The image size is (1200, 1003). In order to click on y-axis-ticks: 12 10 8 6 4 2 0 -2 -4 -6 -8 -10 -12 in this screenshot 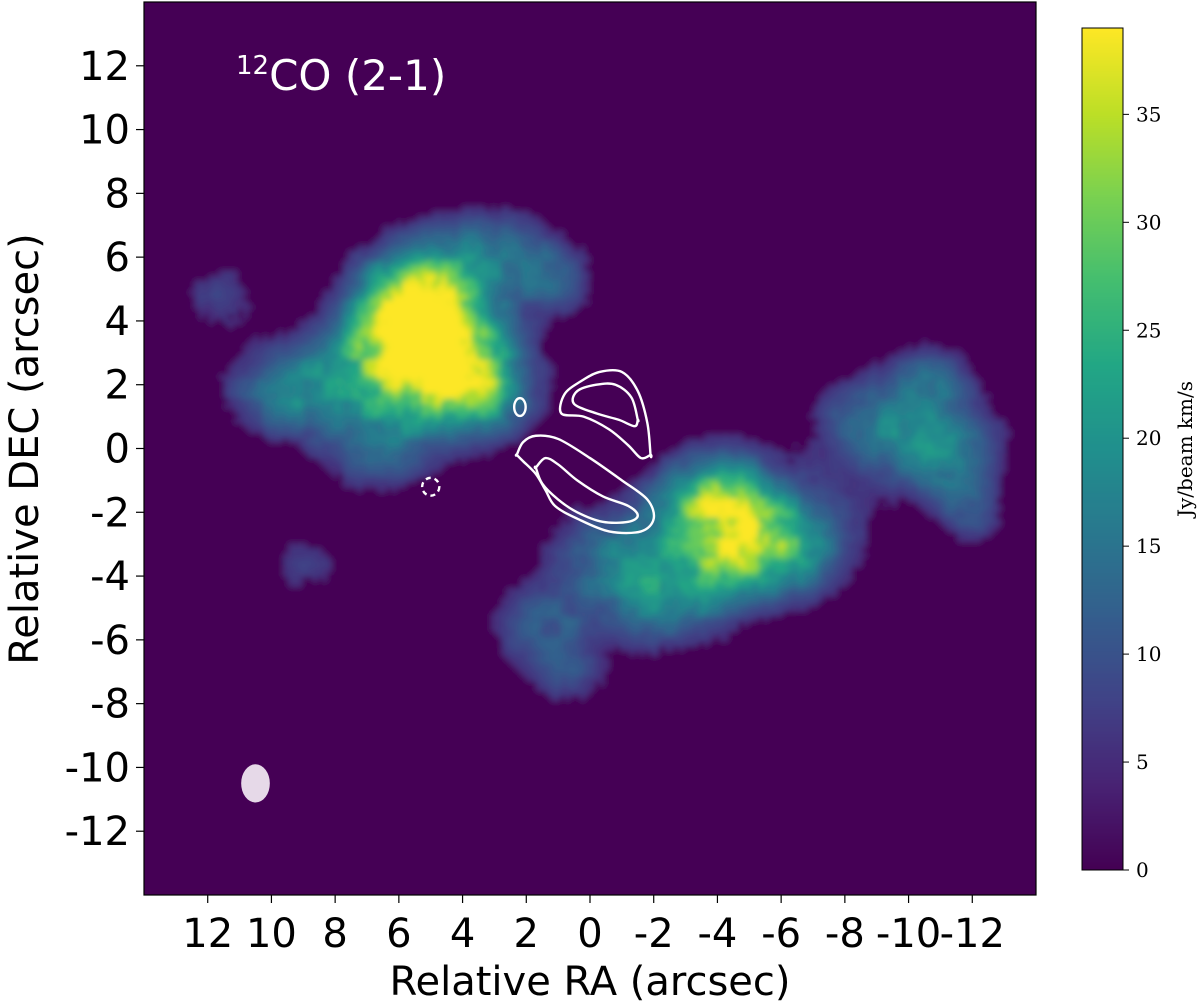, I will do `click(104, 449)`.